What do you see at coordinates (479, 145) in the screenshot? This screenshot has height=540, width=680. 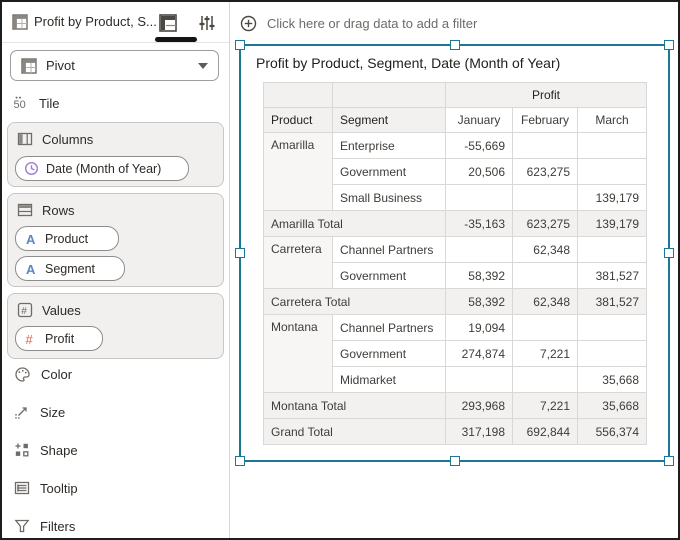 I see `value-cell: -55,669` at bounding box center [479, 145].